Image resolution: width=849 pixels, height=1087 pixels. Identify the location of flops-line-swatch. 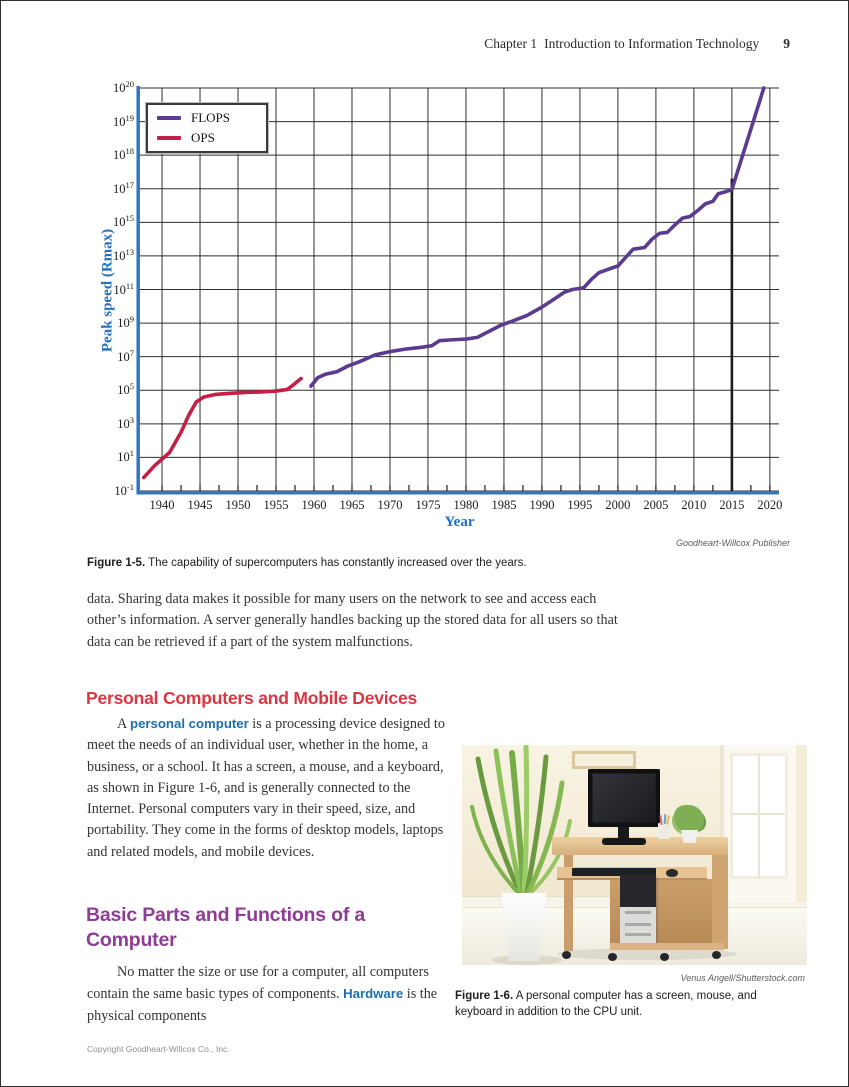
(169, 118).